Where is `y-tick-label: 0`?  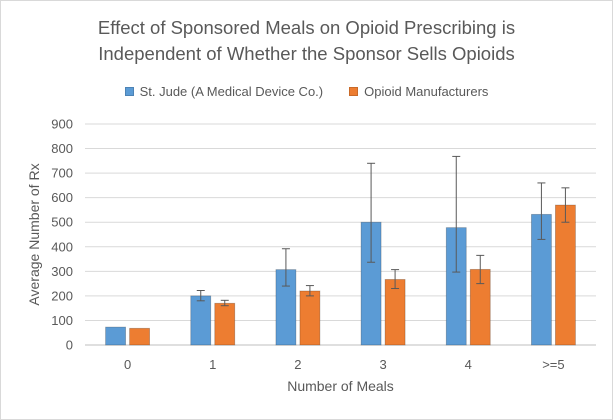
y-tick-label: 0 is located at coordinates (69, 345).